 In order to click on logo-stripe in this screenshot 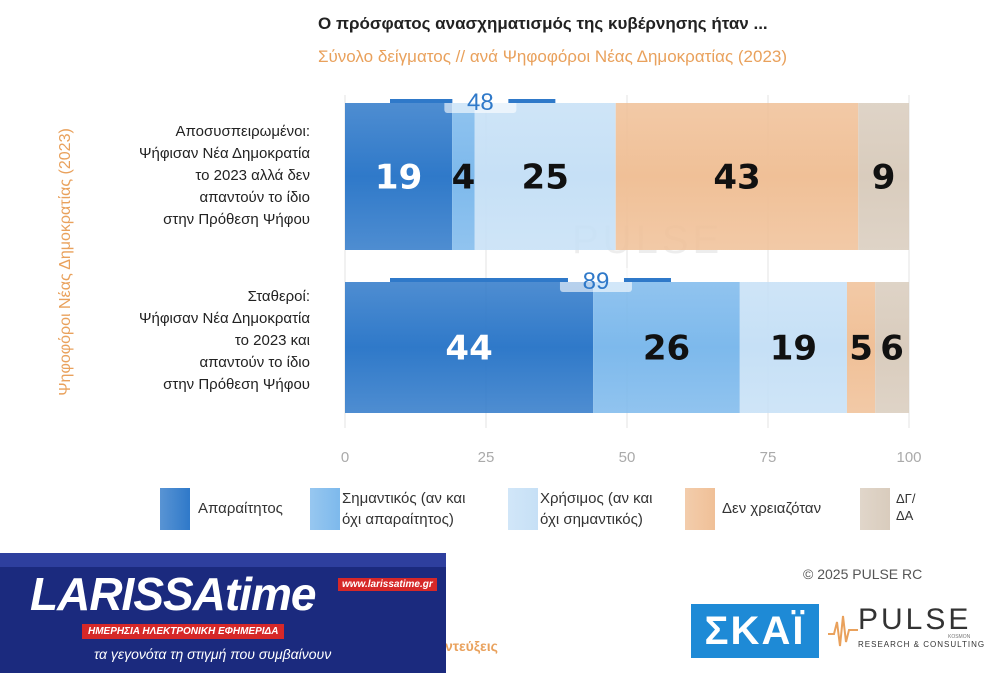, I will do `click(223, 560)`.